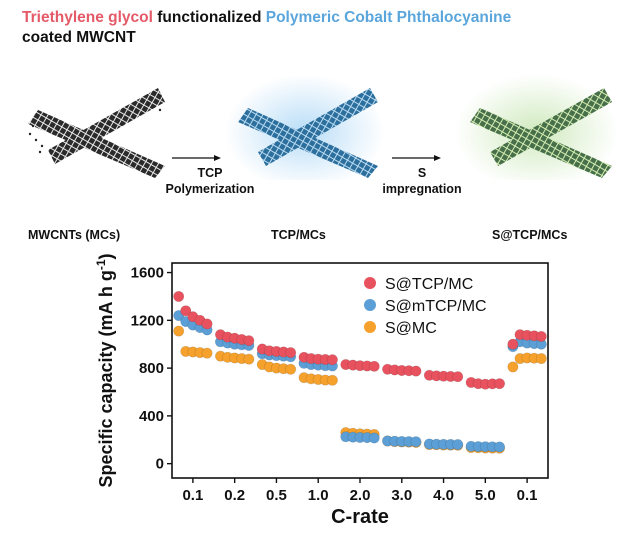 Image resolution: width=630 pixels, height=545 pixels. Describe the element at coordinates (79, 37) in the screenshot. I see `title-line-2: coated MWCNT` at that location.